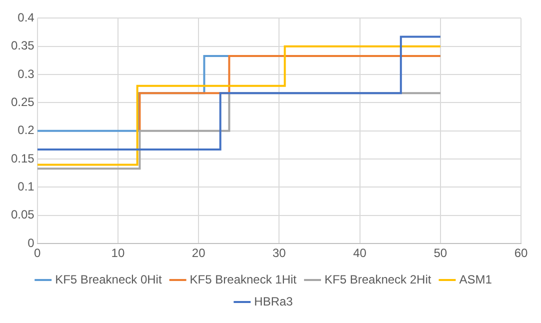 This screenshot has width=541, height=323. What do you see at coordinates (26, 17) in the screenshot?
I see `y-tick-label: 0.4` at bounding box center [26, 17].